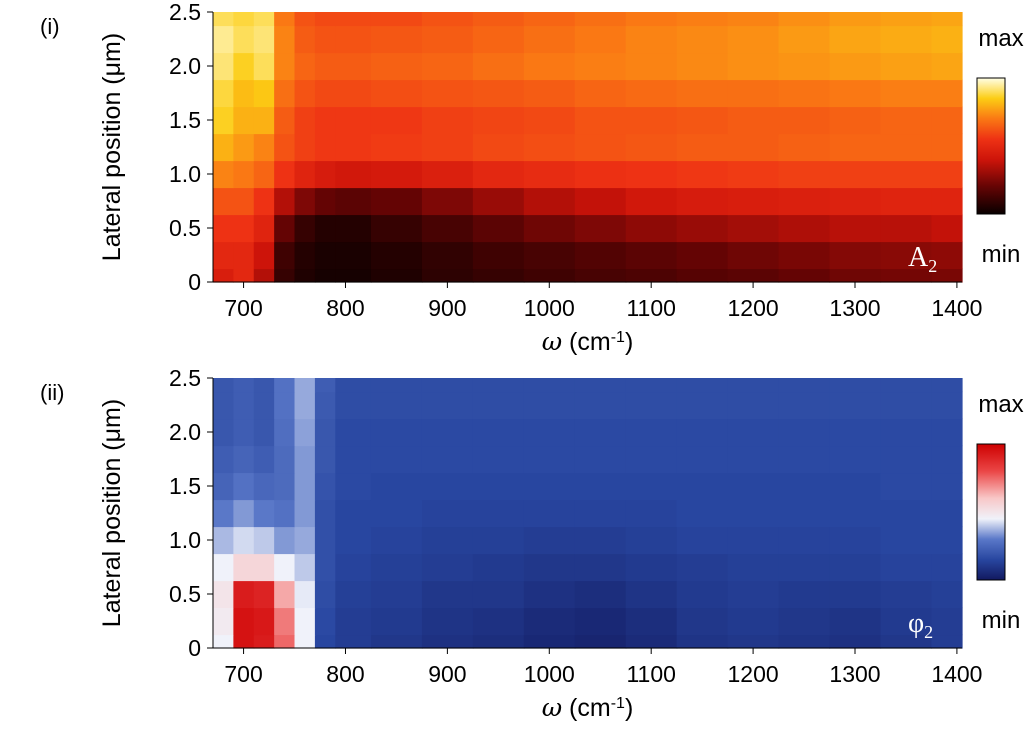  What do you see at coordinates (50, 26) in the screenshot?
I see `panel-label: (i)` at bounding box center [50, 26].